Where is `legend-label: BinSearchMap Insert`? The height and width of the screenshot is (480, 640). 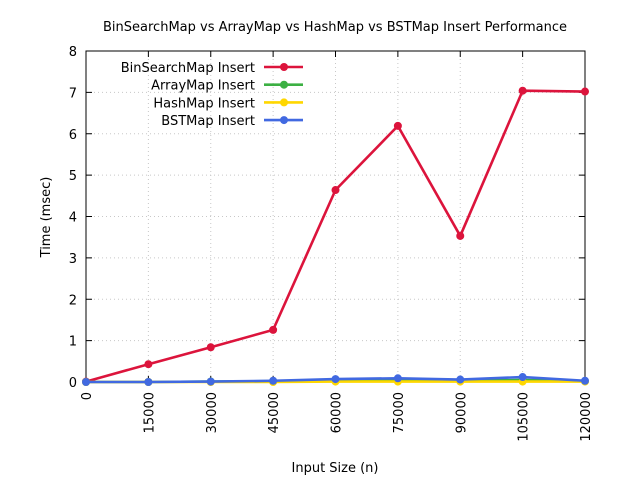 legend-label: BinSearchMap Insert is located at coordinates (188, 68).